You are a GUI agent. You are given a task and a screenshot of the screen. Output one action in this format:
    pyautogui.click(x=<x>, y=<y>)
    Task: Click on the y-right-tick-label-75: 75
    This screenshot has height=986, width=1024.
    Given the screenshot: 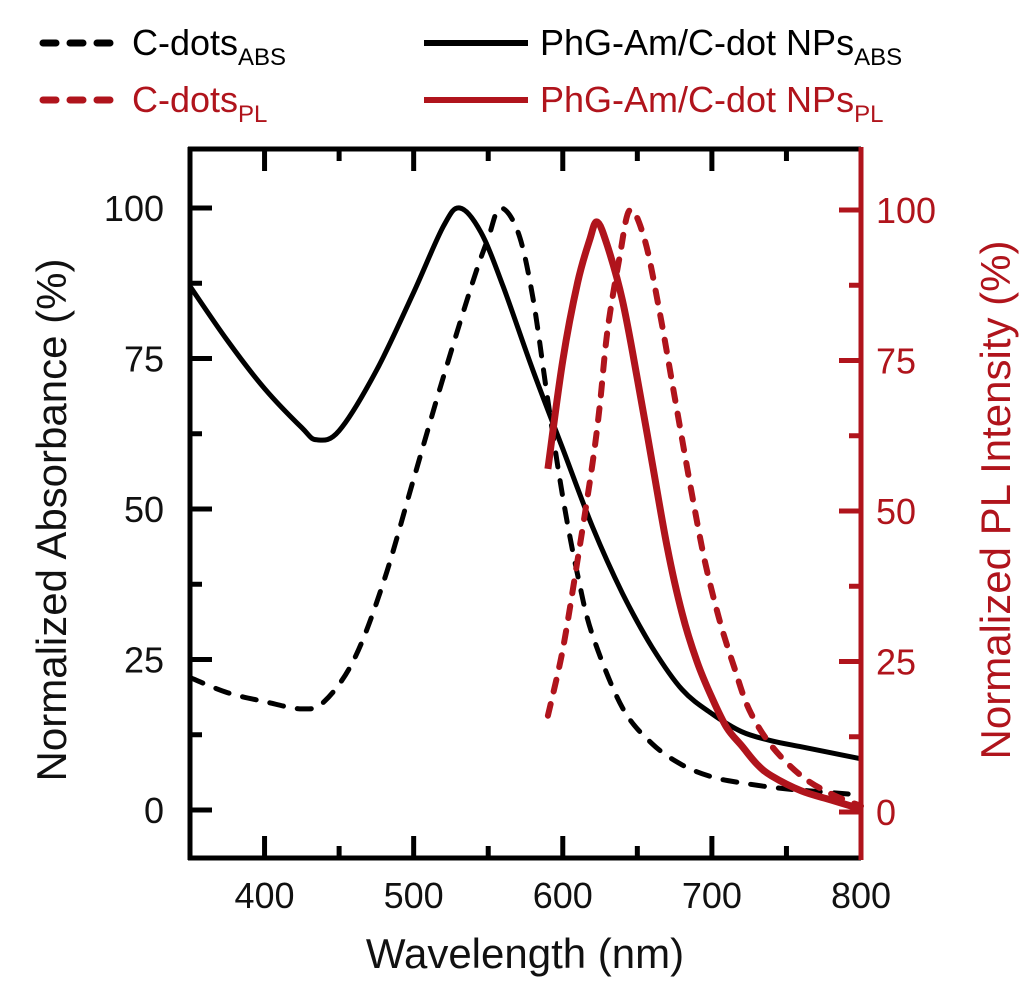 What is the action you would take?
    pyautogui.click(x=896, y=361)
    